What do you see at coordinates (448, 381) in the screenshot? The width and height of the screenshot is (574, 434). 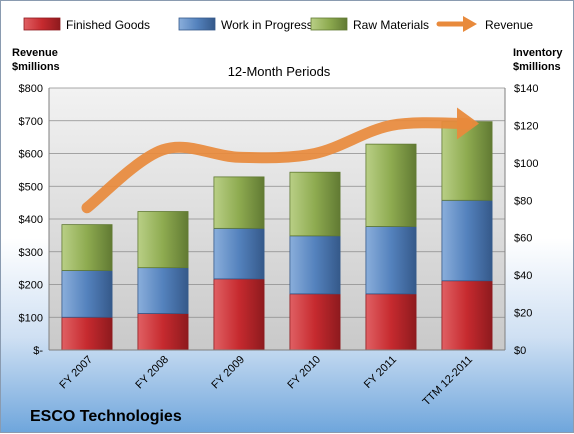 I see `x-tick-label: TTM 12-2011` at bounding box center [448, 381].